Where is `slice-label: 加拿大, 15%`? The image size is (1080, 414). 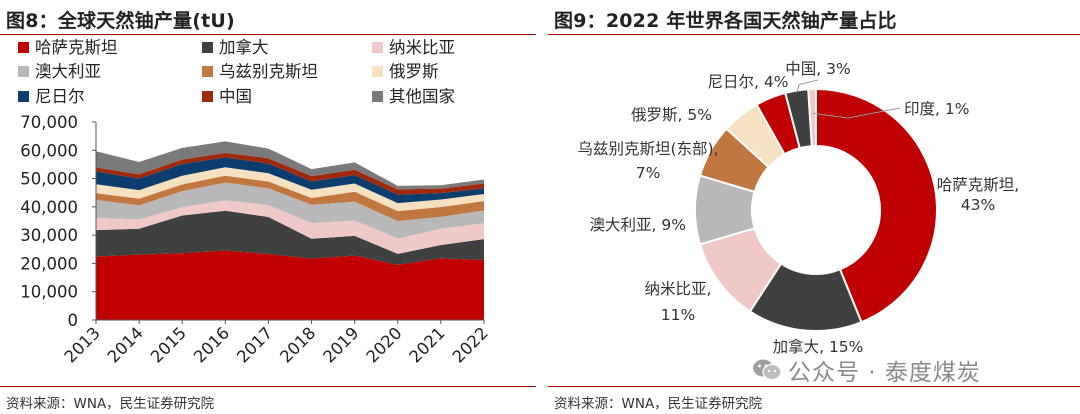
slice-label: 加拿大, 15% is located at coordinates (818, 346).